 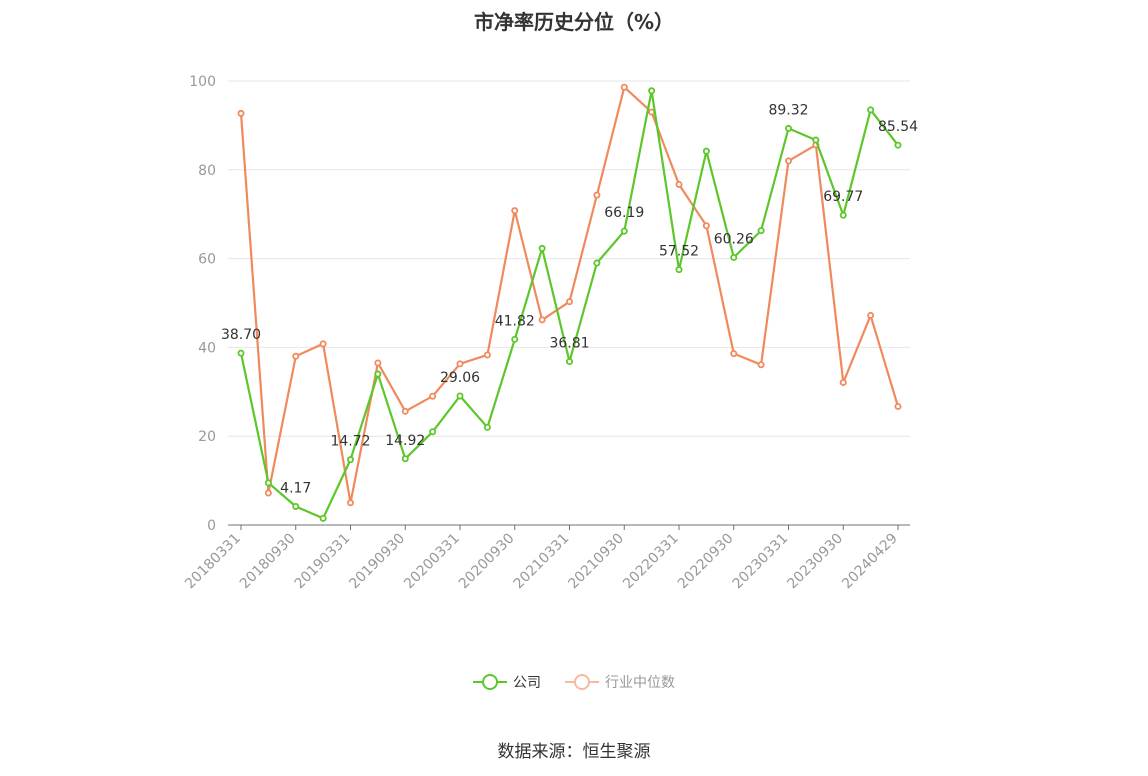 What do you see at coordinates (527, 683) in the screenshot?
I see `legend-company-label: 公司` at bounding box center [527, 683].